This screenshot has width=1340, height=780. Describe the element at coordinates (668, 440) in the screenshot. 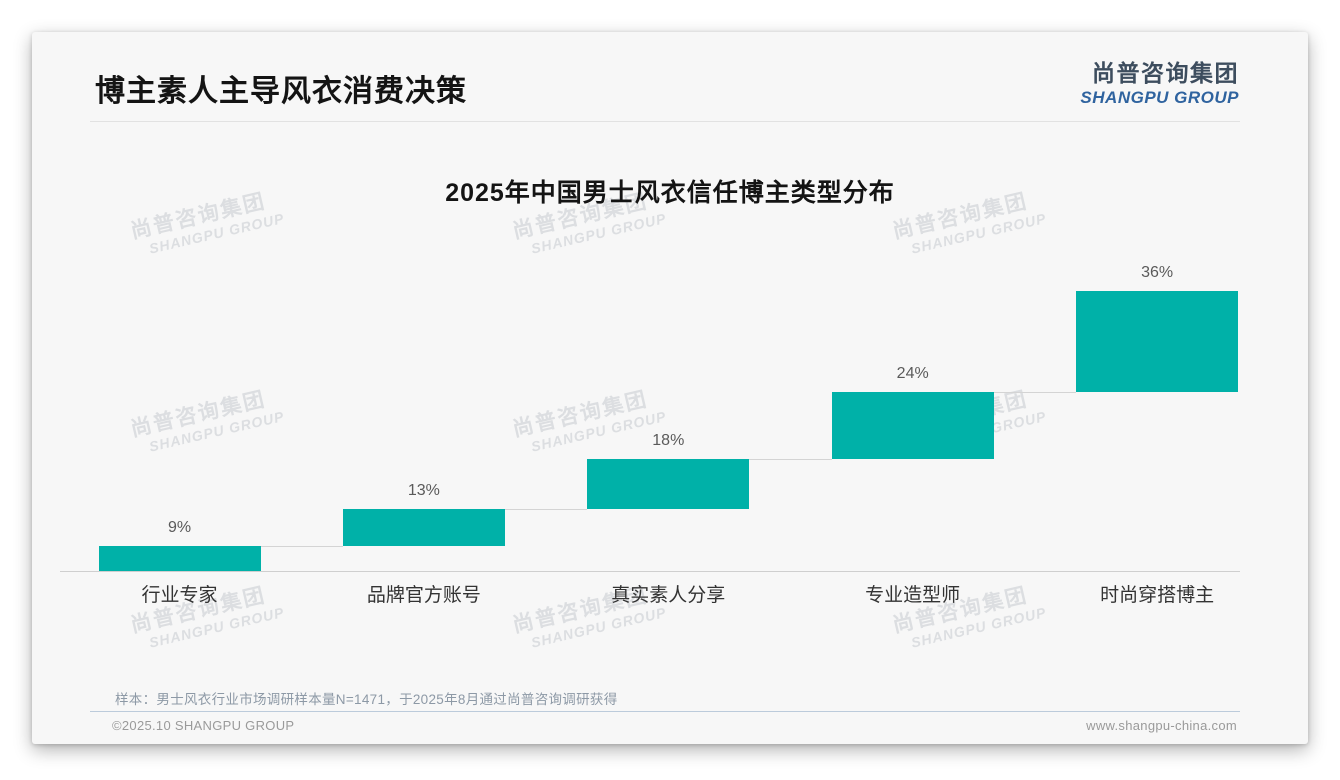

I see `bar-value-label: 18%` at that location.